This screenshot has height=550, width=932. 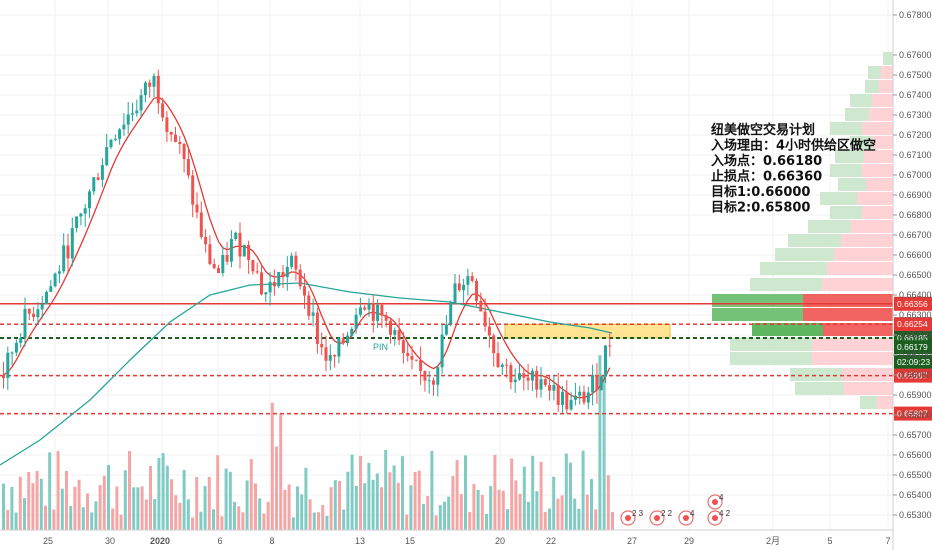 I want to click on y-tick-label: 0.67300, so click(x=915, y=115).